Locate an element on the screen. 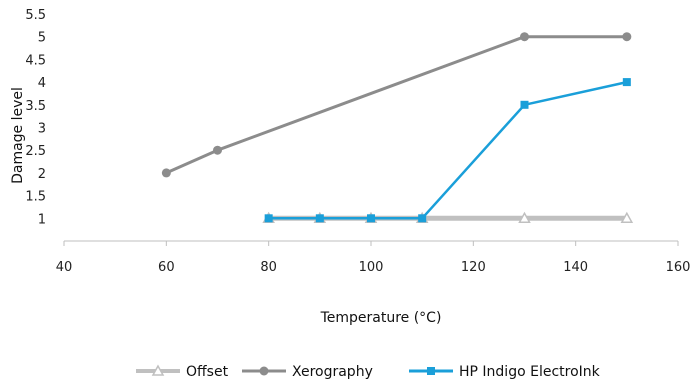  y-tick-label: 4 is located at coordinates (42, 83).